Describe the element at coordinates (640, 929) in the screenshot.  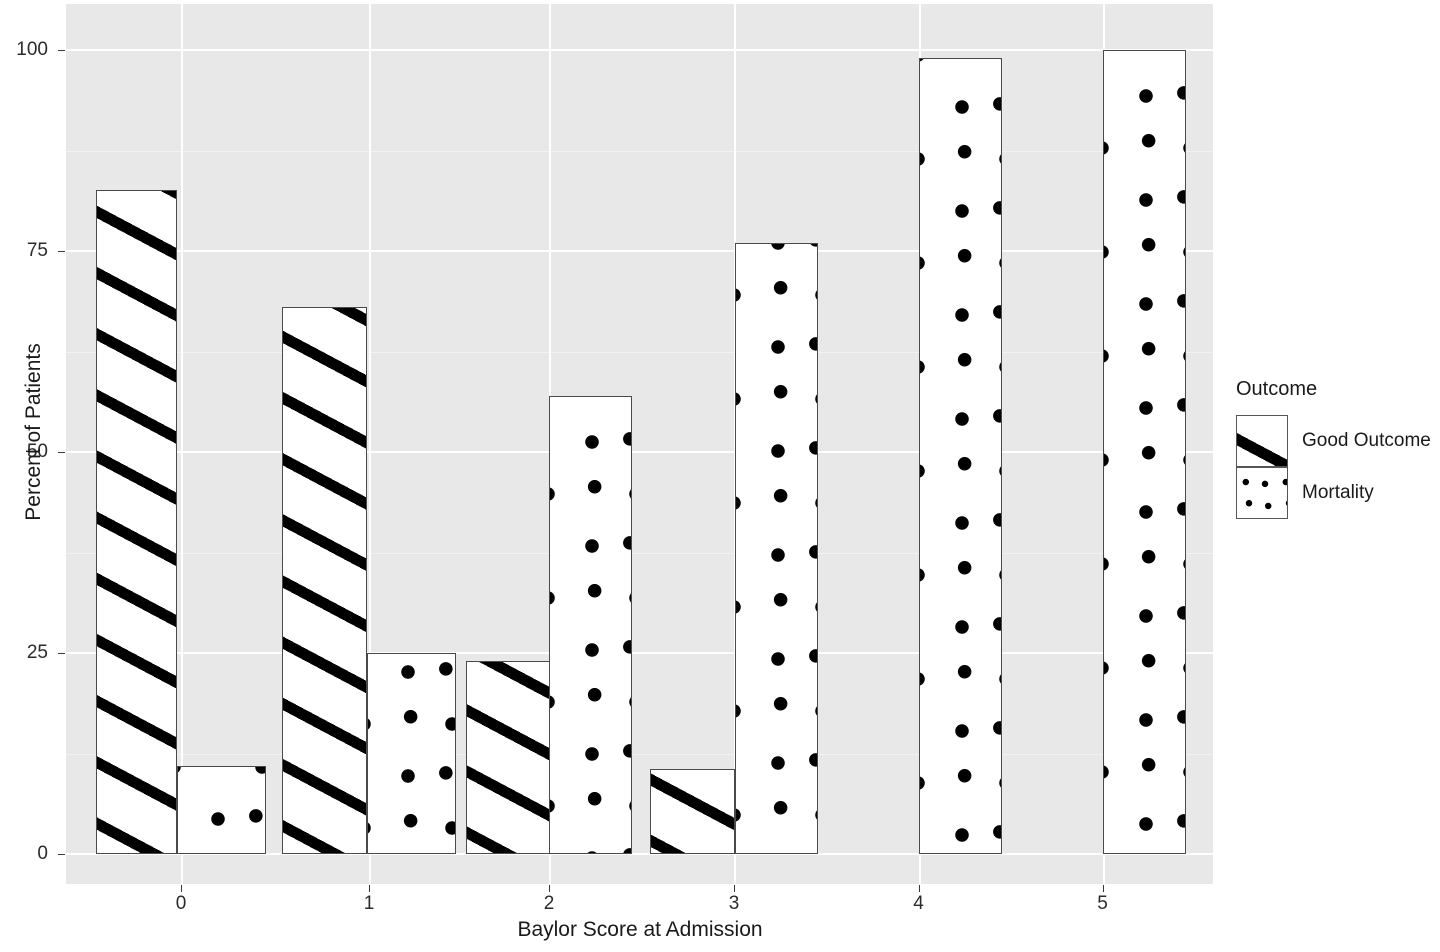
I see `x-axis-title: Baylor Score at Admission` at that location.